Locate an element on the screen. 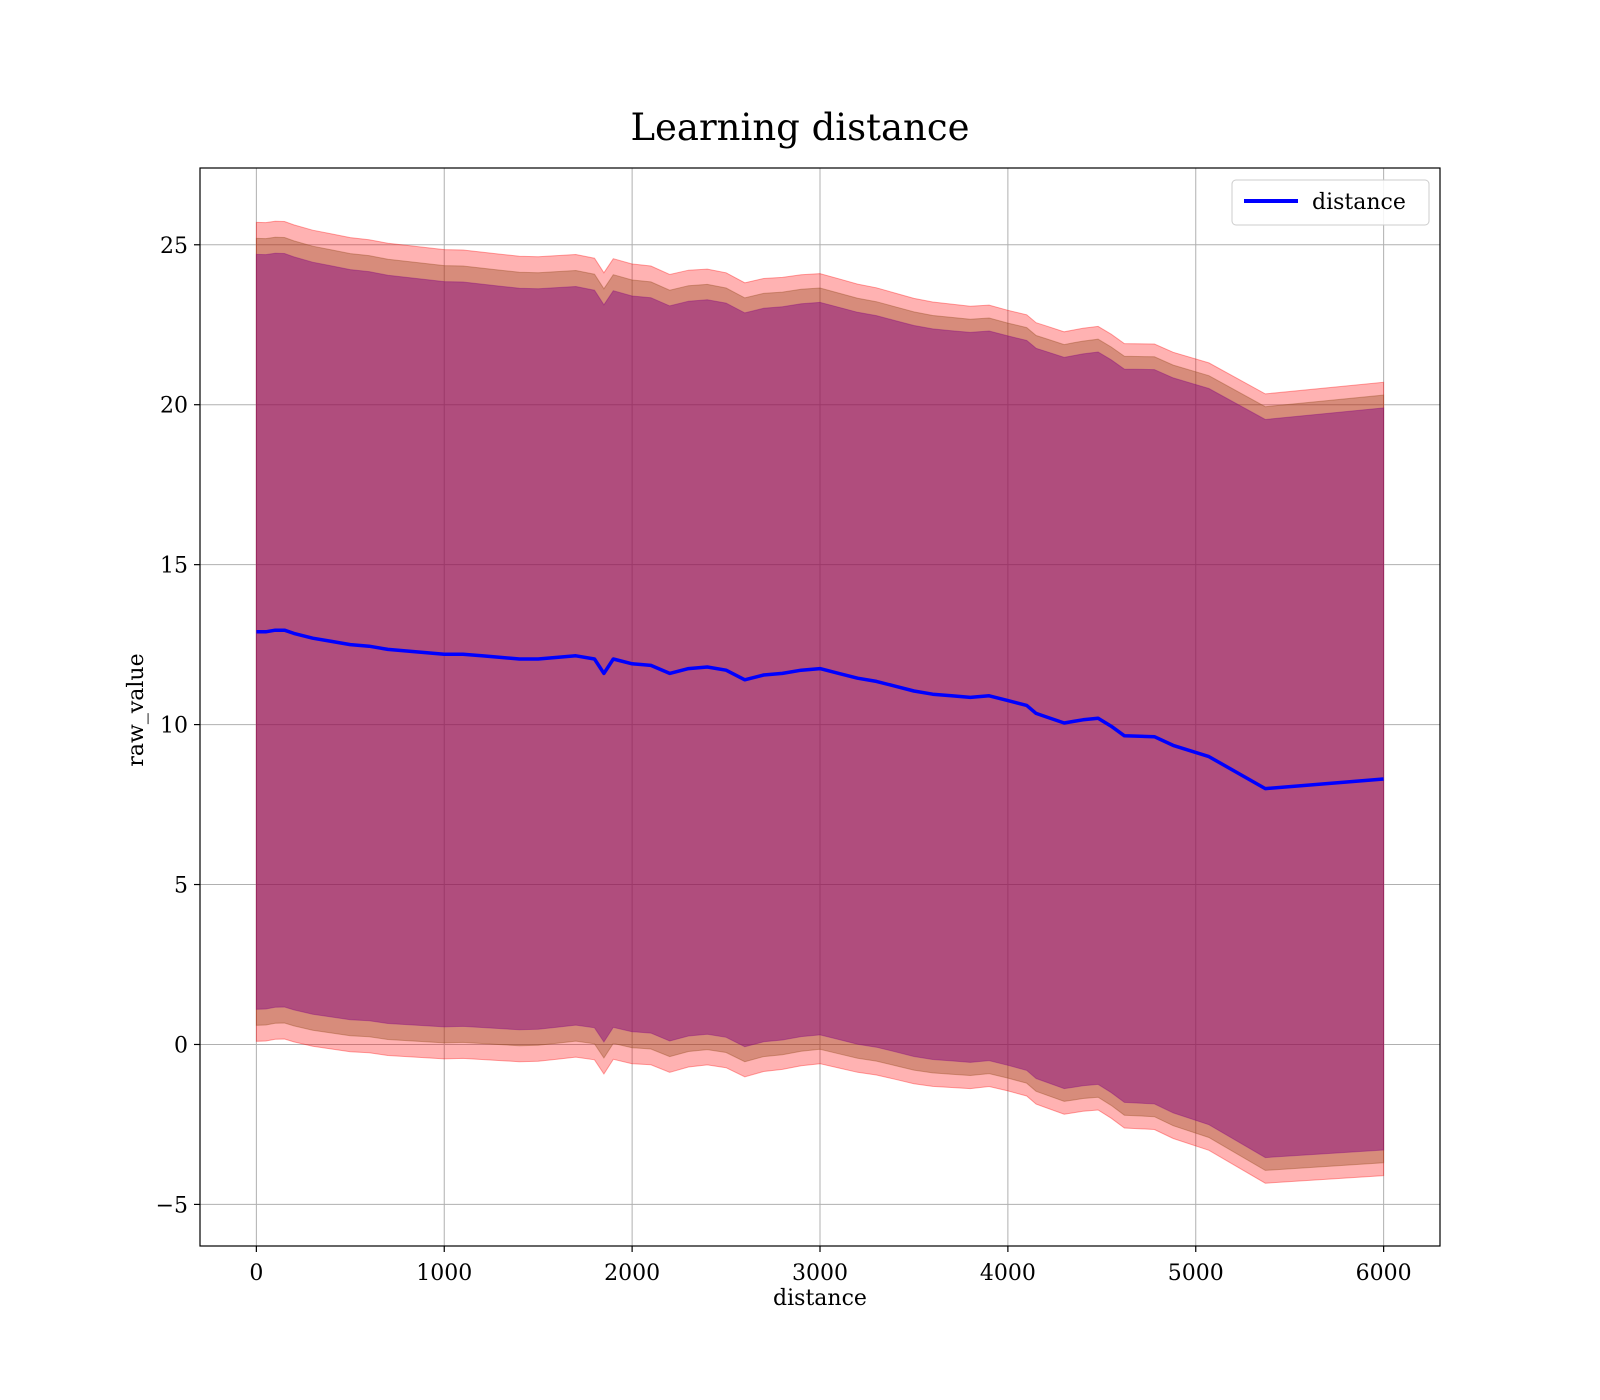  x-tick-label: 3000 is located at coordinates (820, 1273).